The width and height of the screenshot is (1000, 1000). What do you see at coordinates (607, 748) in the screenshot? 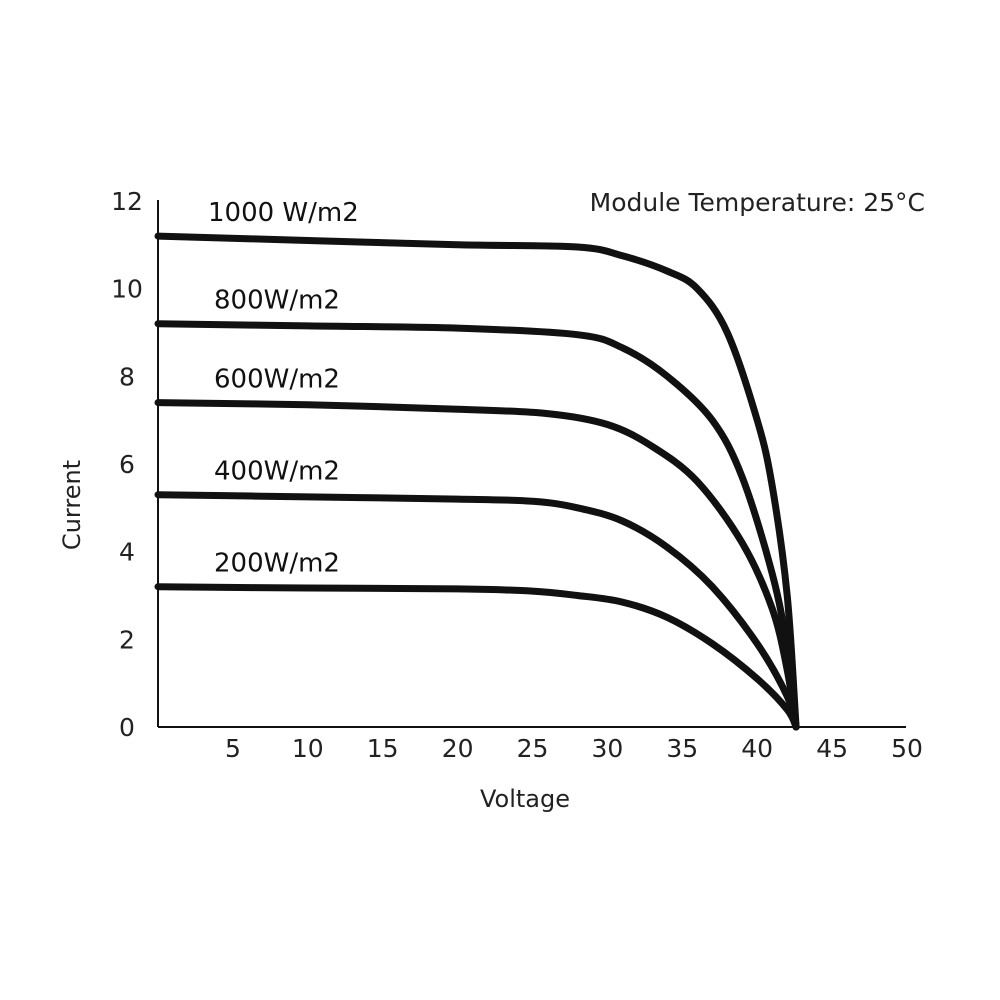
I see `x-tick-label: 30` at bounding box center [607, 748].